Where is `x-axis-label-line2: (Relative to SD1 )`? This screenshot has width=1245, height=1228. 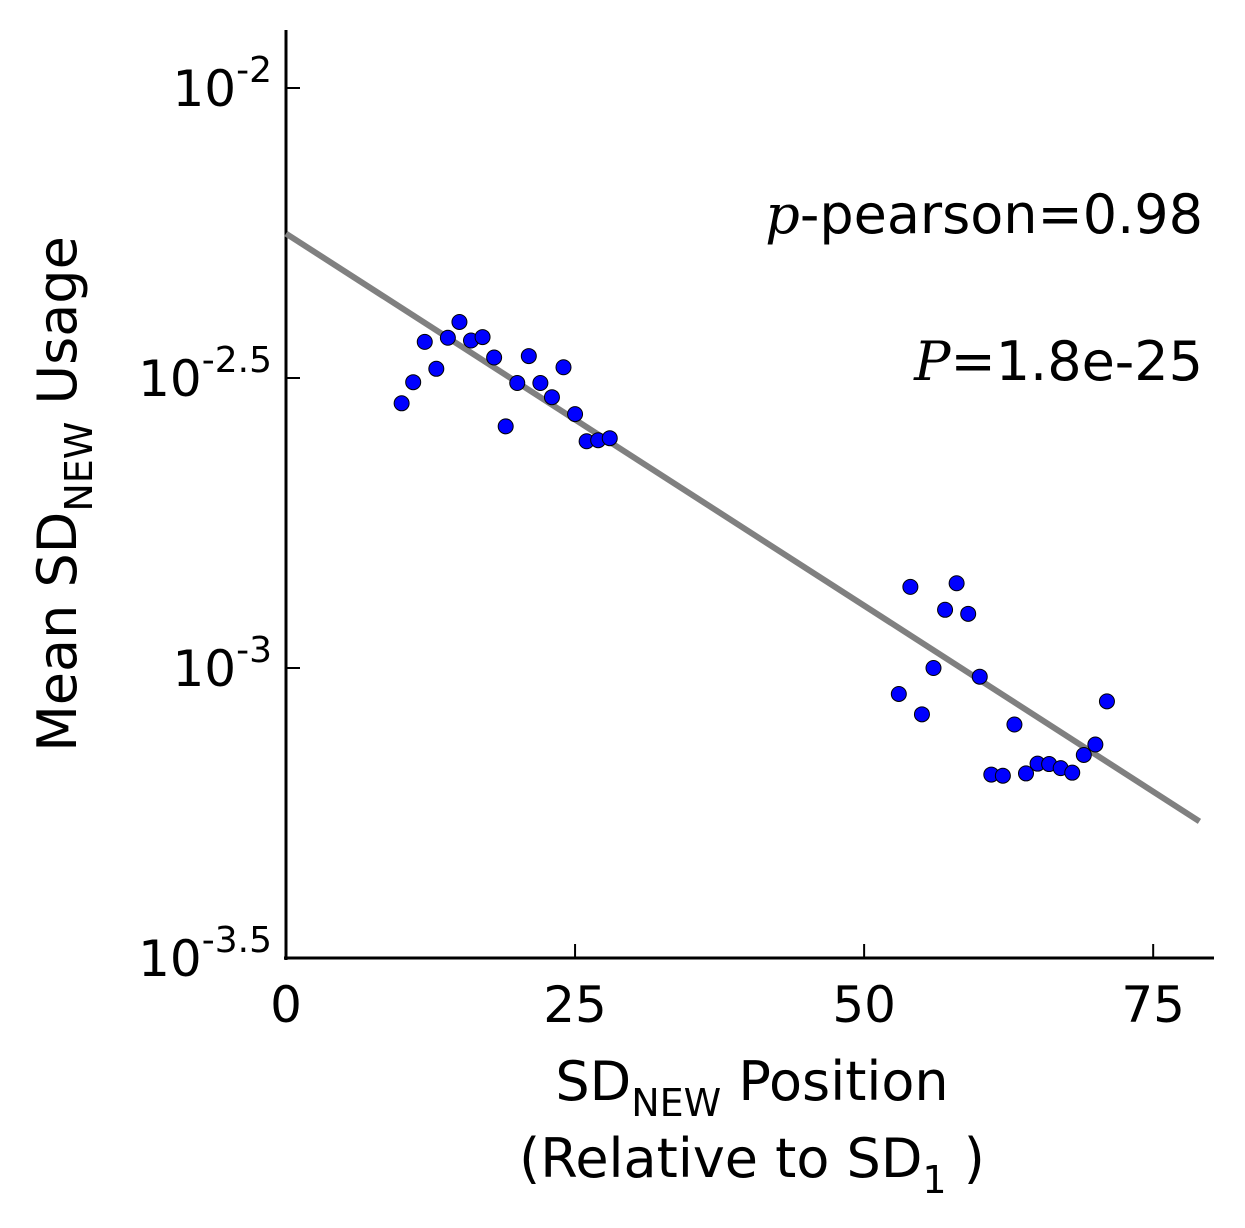 x-axis-label-line2: (Relative to SD1 ) is located at coordinates (752, 1164).